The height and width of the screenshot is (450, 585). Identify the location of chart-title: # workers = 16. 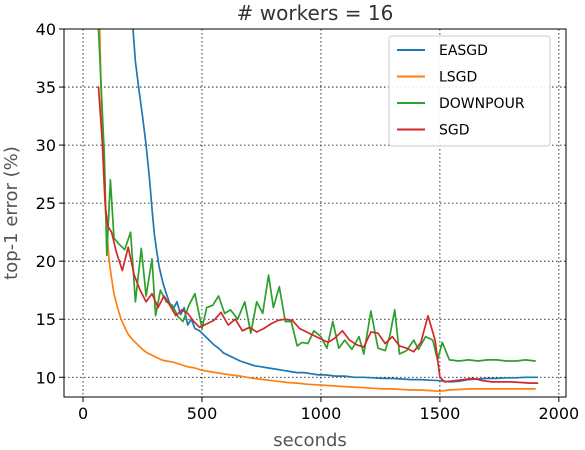
(315, 13).